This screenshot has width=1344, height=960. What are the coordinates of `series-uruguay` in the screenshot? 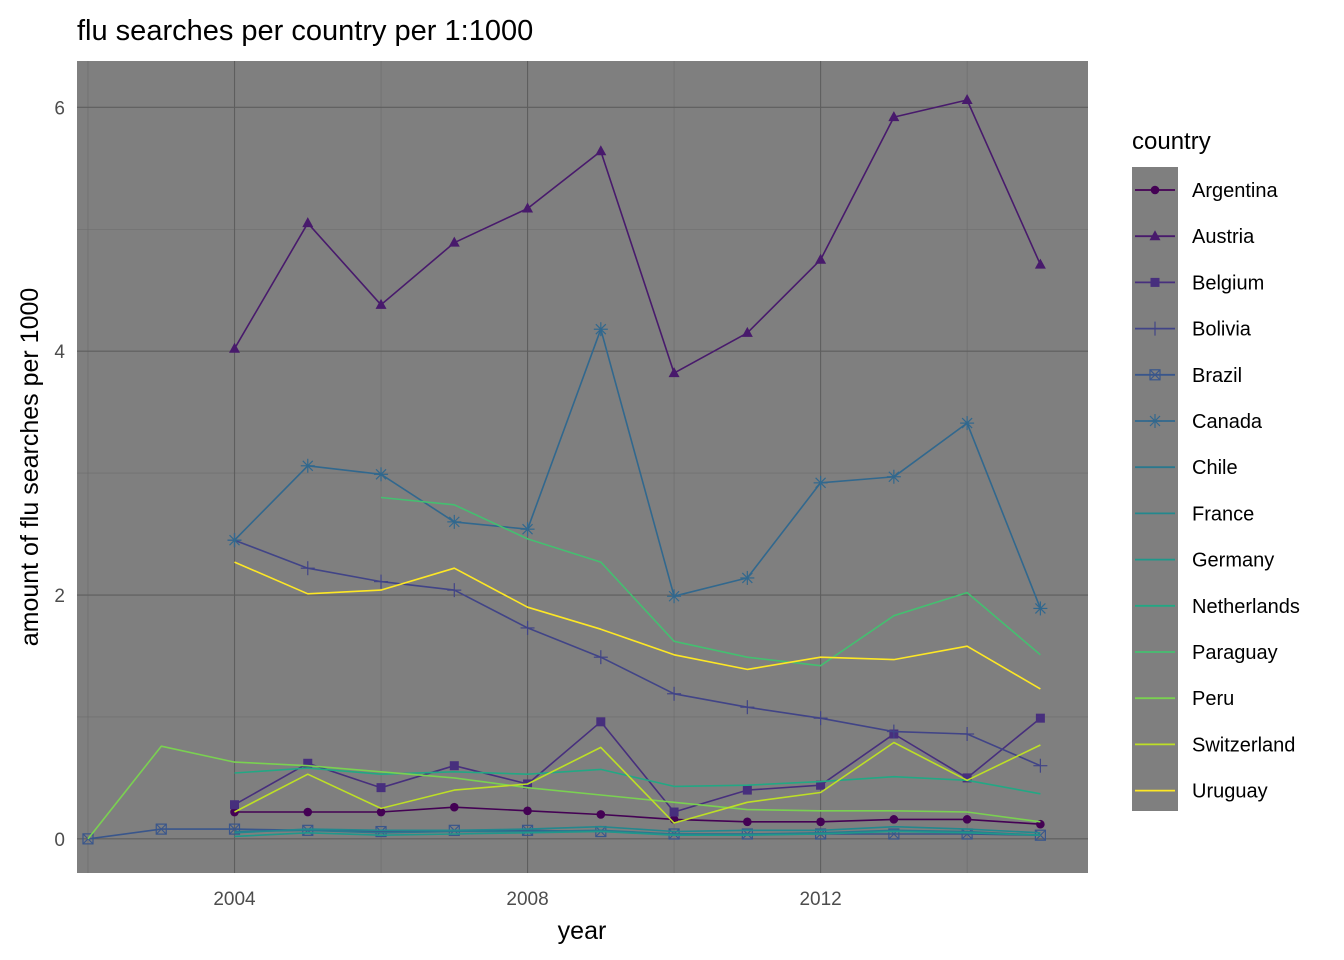 It's located at (637, 625).